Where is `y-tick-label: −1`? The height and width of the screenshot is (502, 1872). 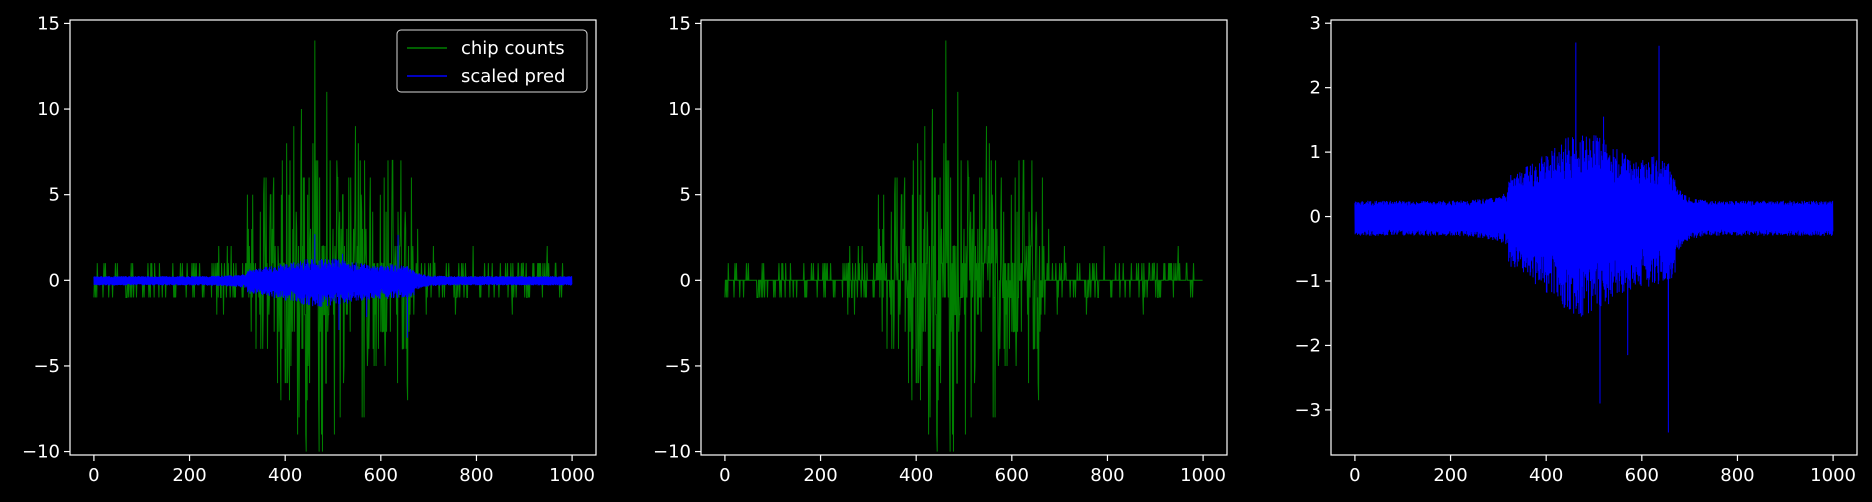 y-tick-label: −1 is located at coordinates (1307, 281).